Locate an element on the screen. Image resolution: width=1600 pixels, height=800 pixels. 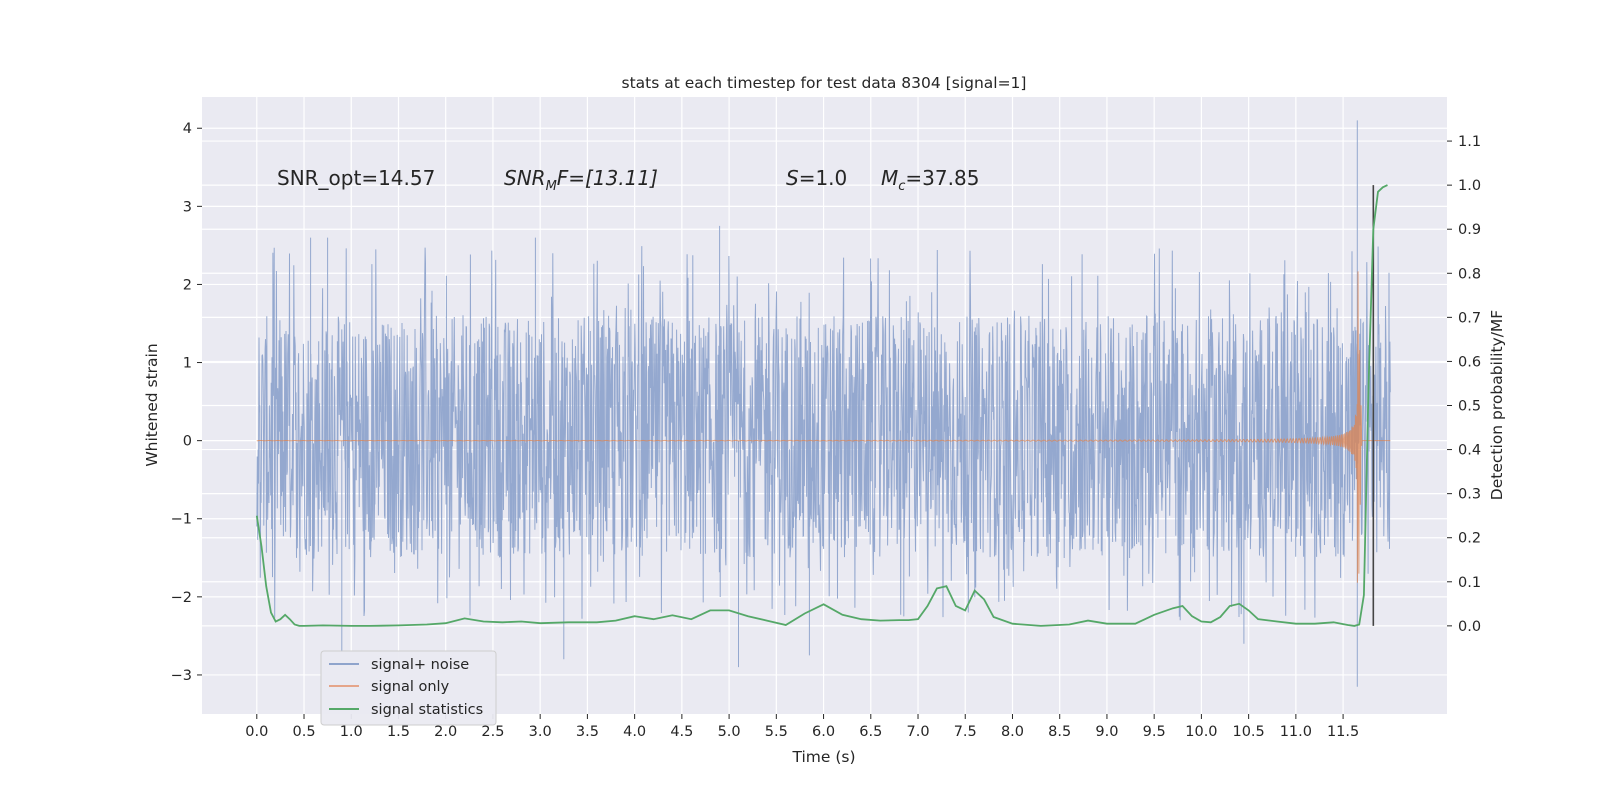
x-tick-label: 6.0 is located at coordinates (823, 732).